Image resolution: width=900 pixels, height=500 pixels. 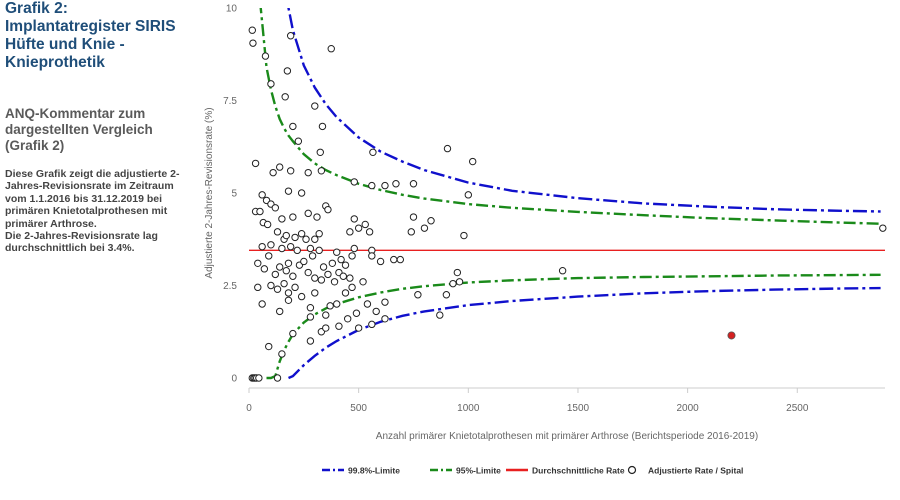 What do you see at coordinates (232, 9) in the screenshot?
I see `y-tick-label: 10` at bounding box center [232, 9].